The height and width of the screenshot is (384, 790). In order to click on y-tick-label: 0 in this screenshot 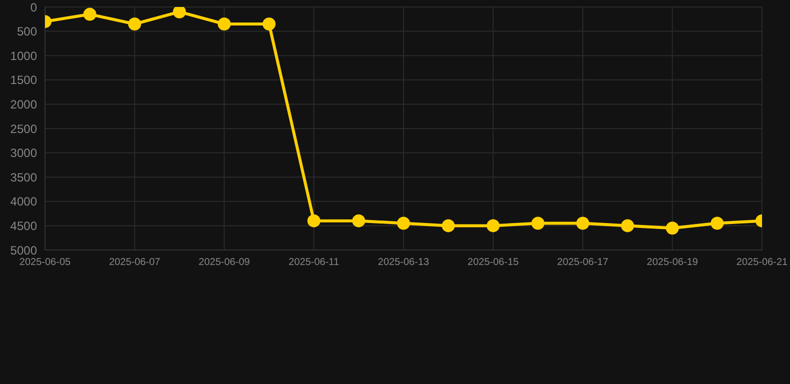, I will do `click(34, 7)`.